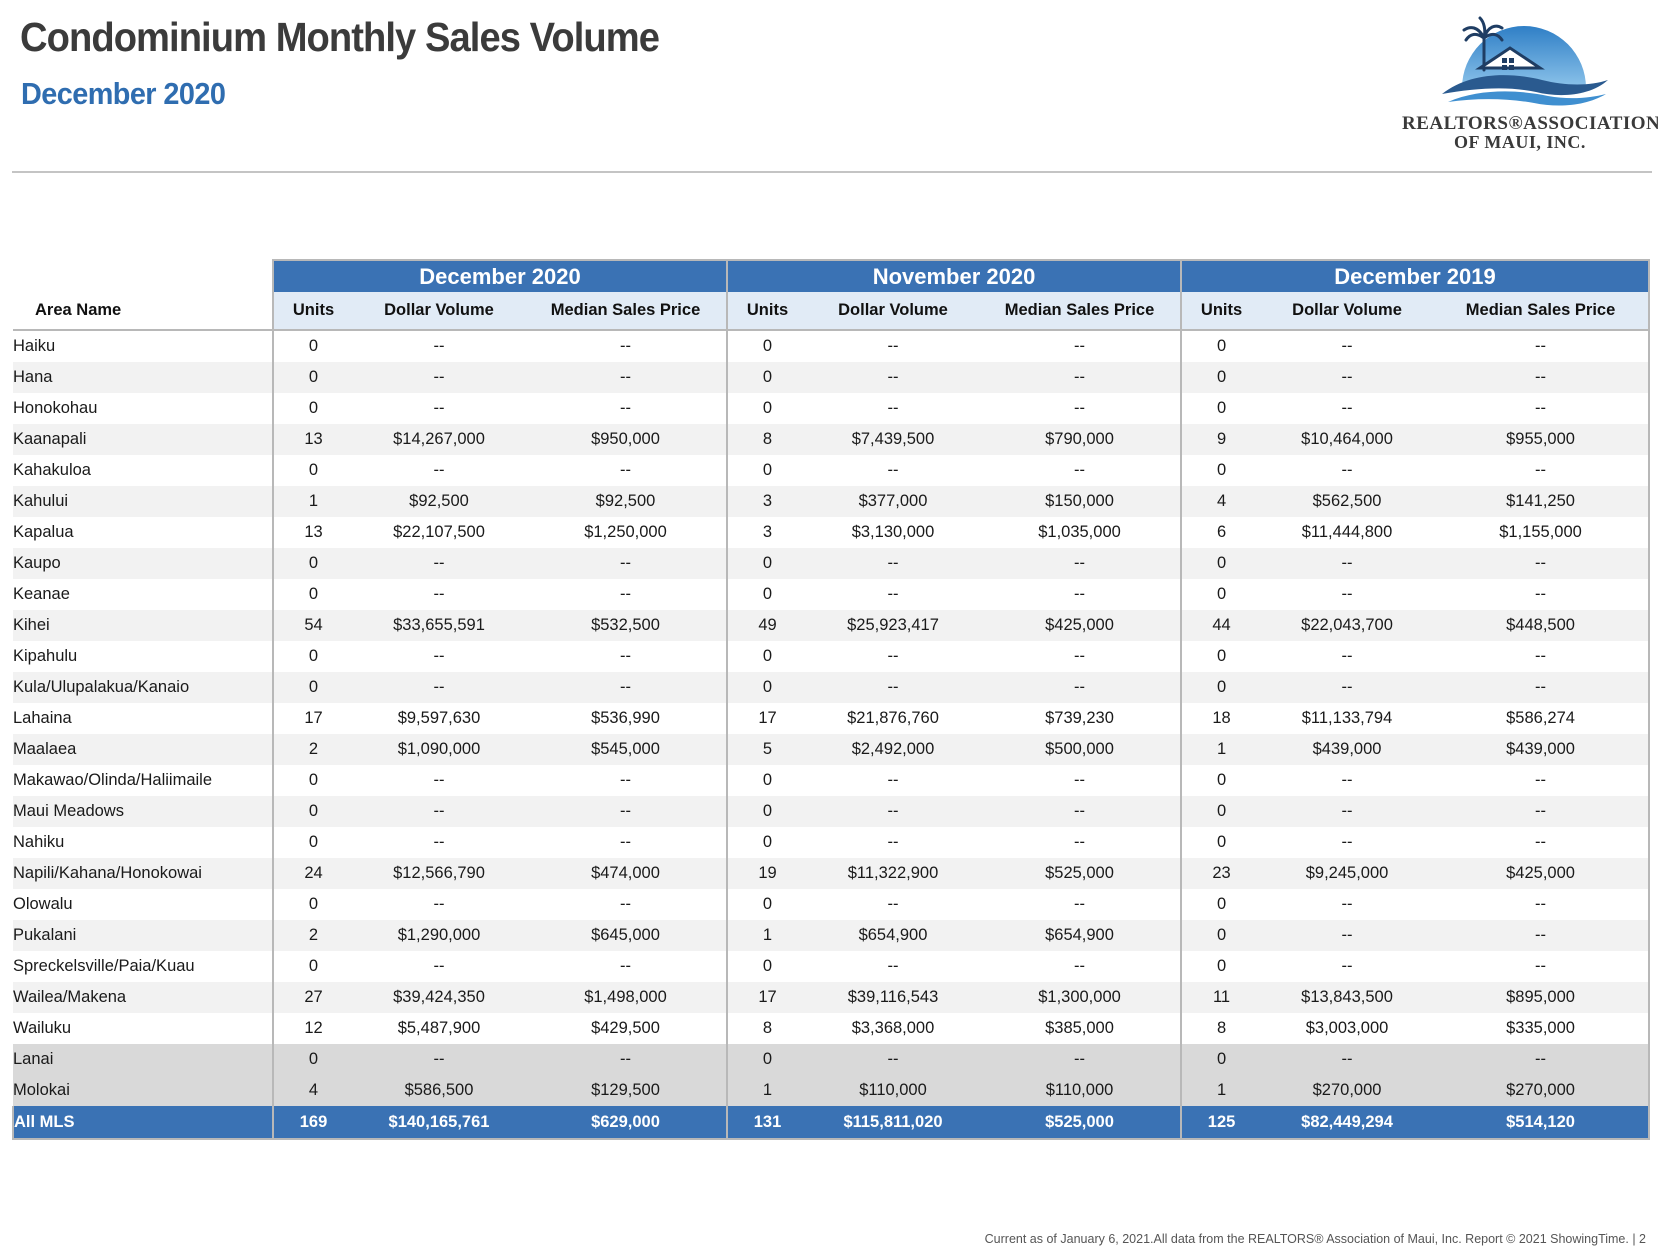 Image resolution: width=1658 pixels, height=1254 pixels. What do you see at coordinates (340, 37) in the screenshot?
I see `page-title: Condominium Monthly Sales Volume` at bounding box center [340, 37].